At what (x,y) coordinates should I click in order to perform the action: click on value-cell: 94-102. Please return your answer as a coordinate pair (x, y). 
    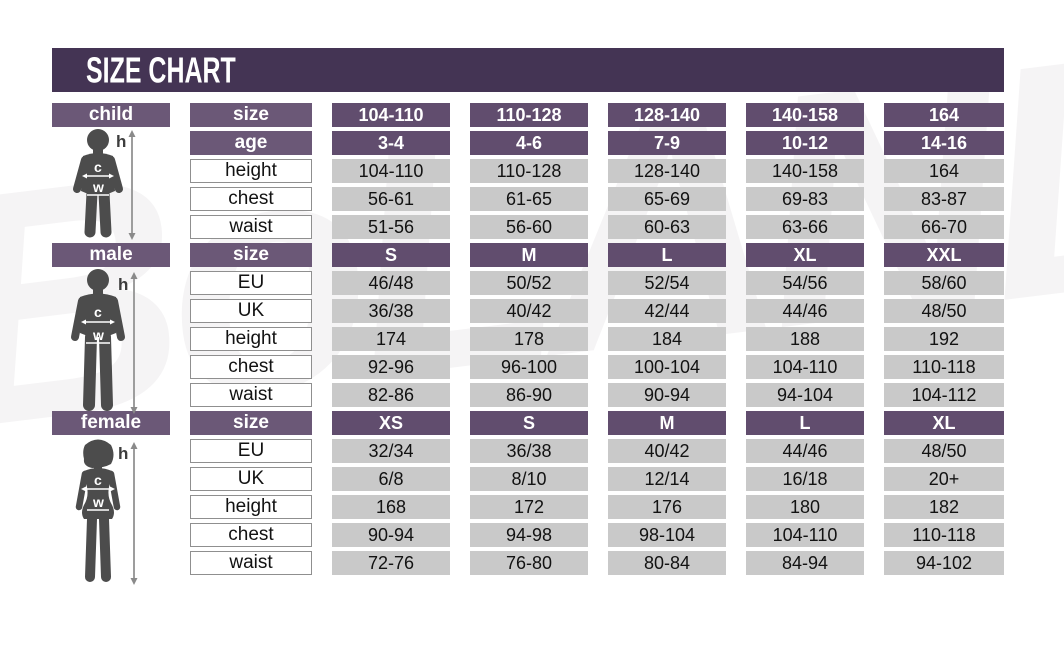
    Looking at the image, I should click on (944, 563).